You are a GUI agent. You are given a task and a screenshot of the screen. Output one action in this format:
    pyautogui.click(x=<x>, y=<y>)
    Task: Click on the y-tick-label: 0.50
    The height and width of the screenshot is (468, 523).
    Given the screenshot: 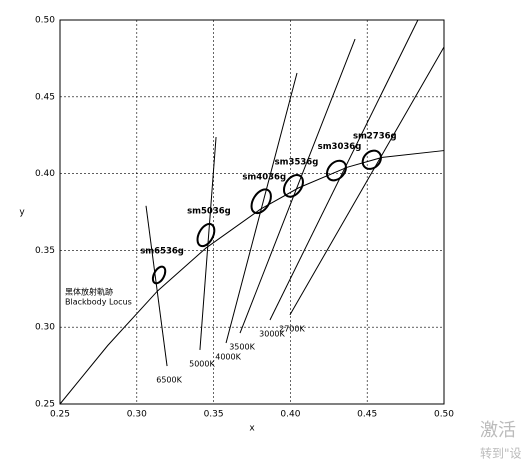 What is the action you would take?
    pyautogui.click(x=45, y=21)
    